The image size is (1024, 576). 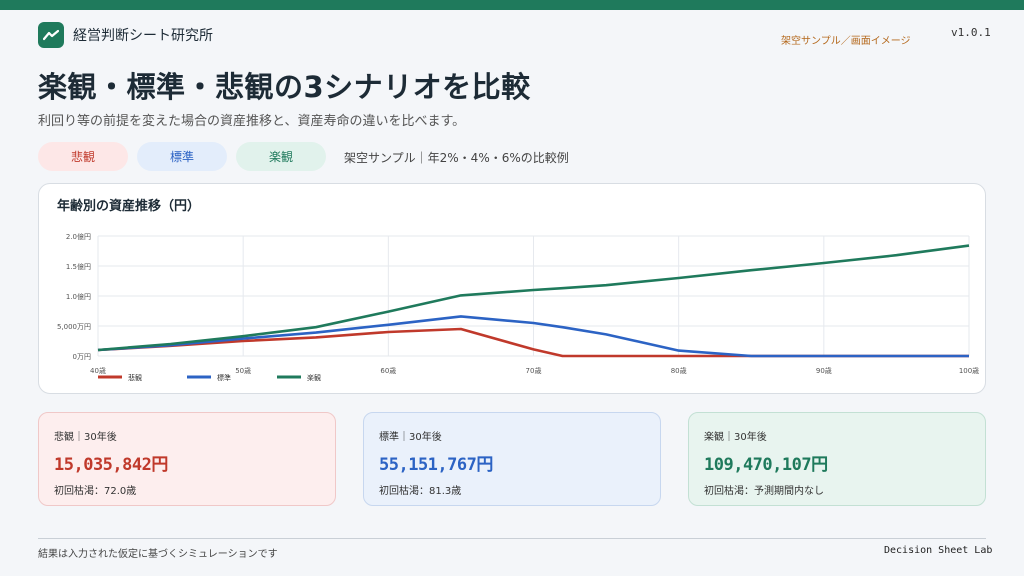 What do you see at coordinates (314, 377) in the screenshot?
I see `legend-label: 楽観` at bounding box center [314, 377].